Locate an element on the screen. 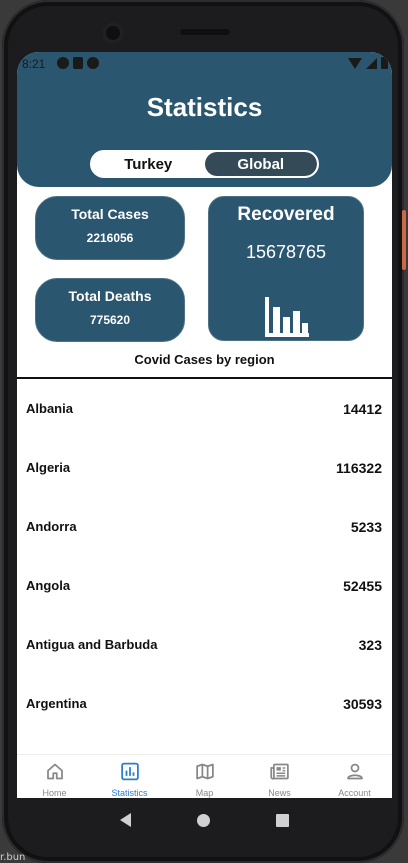 The image size is (408, 863). nav-item-account: Account is located at coordinates (354, 776).